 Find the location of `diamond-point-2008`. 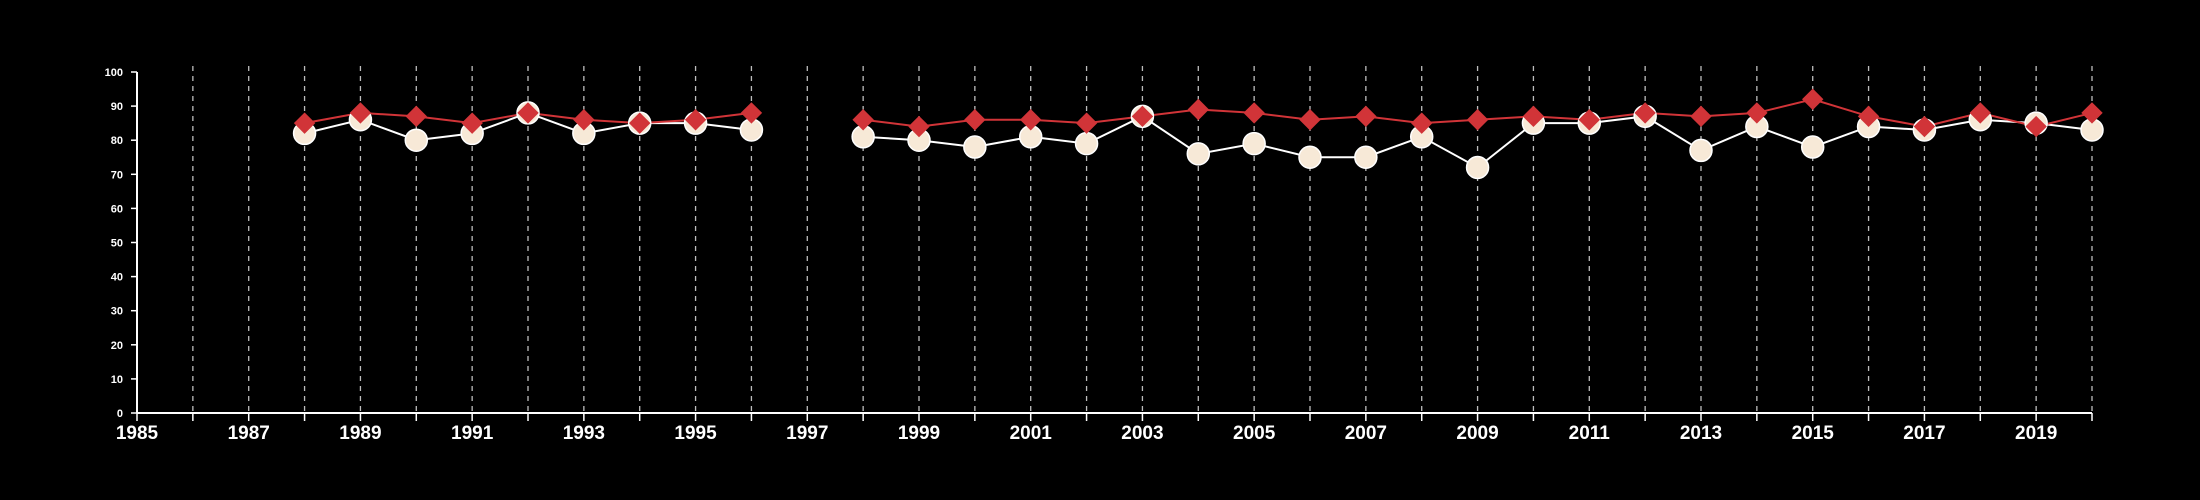

diamond-point-2008 is located at coordinates (1422, 123).